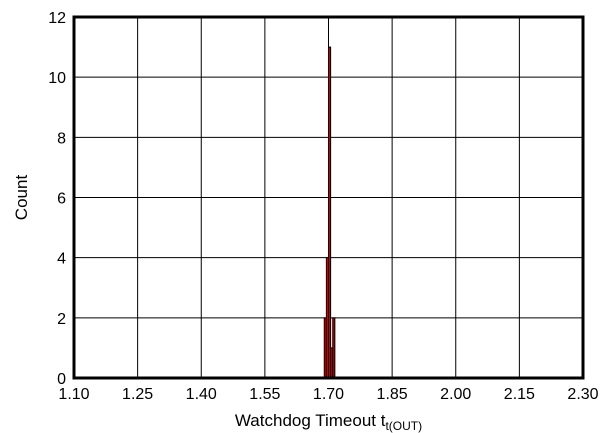  Describe the element at coordinates (21, 198) in the screenshot. I see `y-axis-label: Count` at that location.